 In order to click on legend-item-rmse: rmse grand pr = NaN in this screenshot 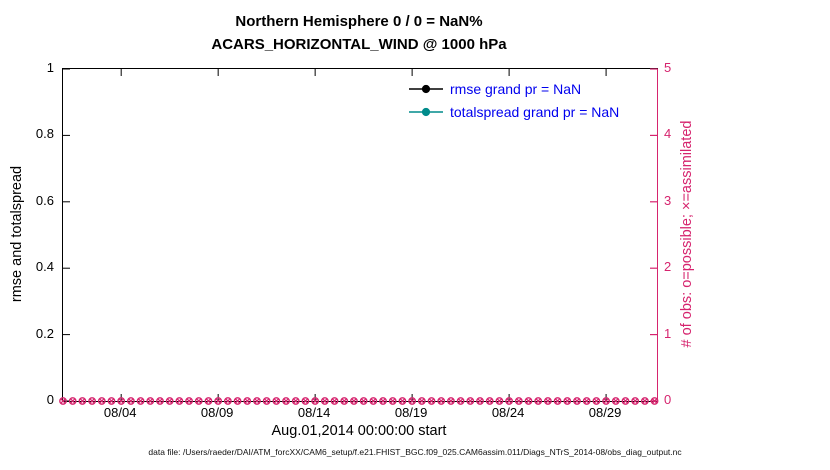, I will do `click(514, 88)`.